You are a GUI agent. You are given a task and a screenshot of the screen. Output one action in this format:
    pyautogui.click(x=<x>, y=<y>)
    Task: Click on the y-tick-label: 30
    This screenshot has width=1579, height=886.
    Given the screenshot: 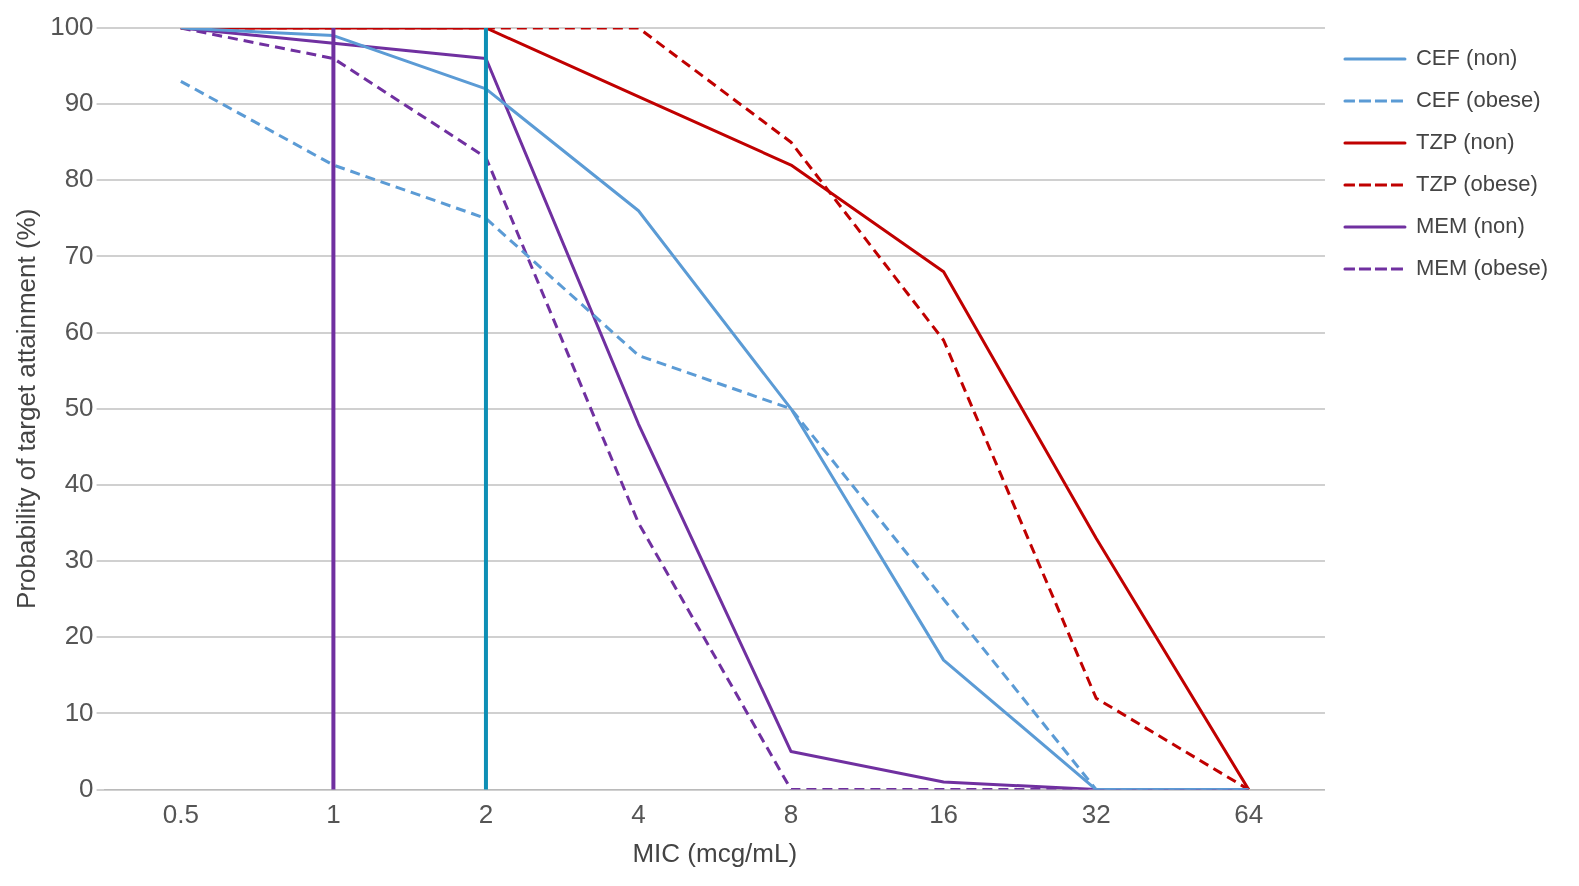 What is the action you would take?
    pyautogui.click(x=79, y=559)
    